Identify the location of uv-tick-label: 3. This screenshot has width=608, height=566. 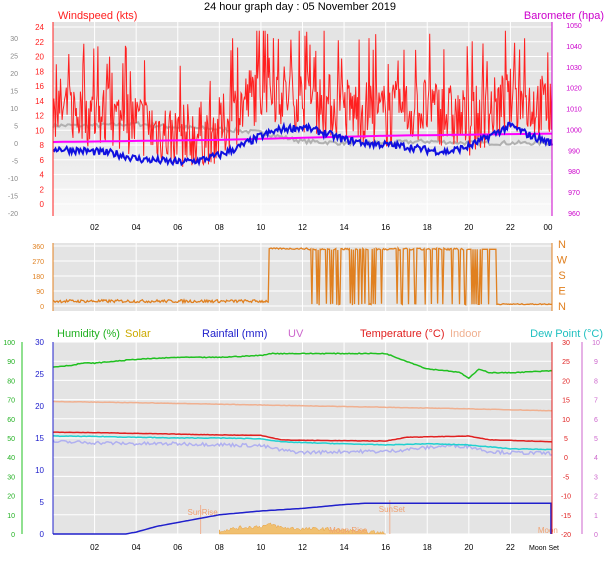
(596, 477).